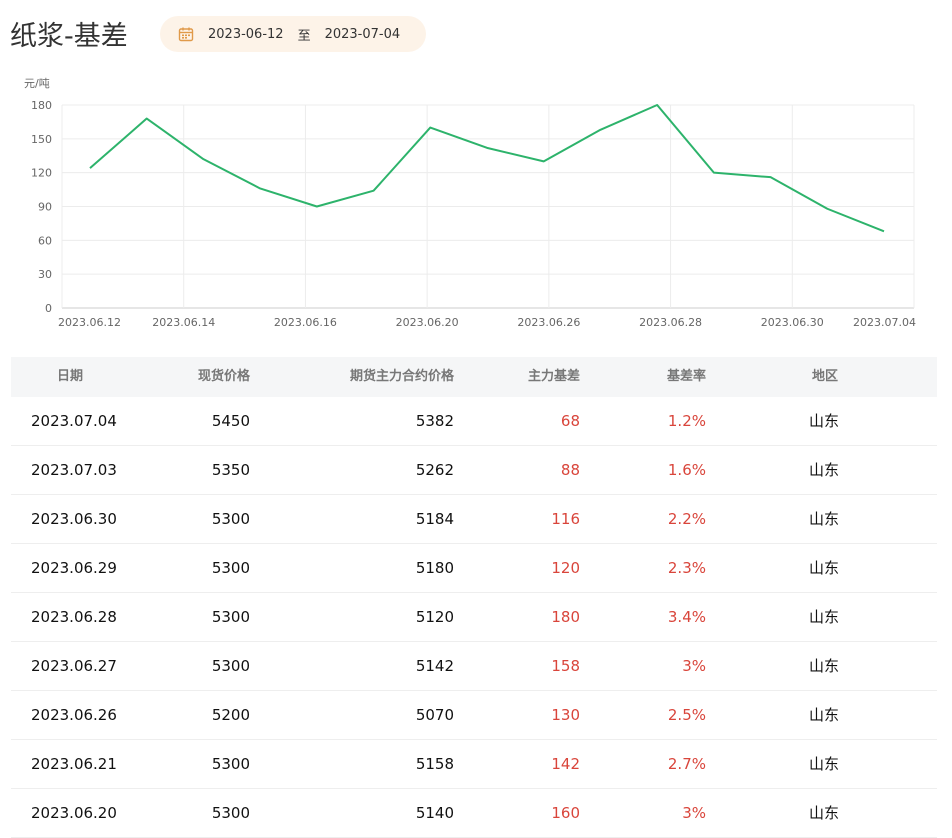 The height and width of the screenshot is (838, 952). What do you see at coordinates (565, 519) in the screenshot?
I see `cell-basis: 116` at bounding box center [565, 519].